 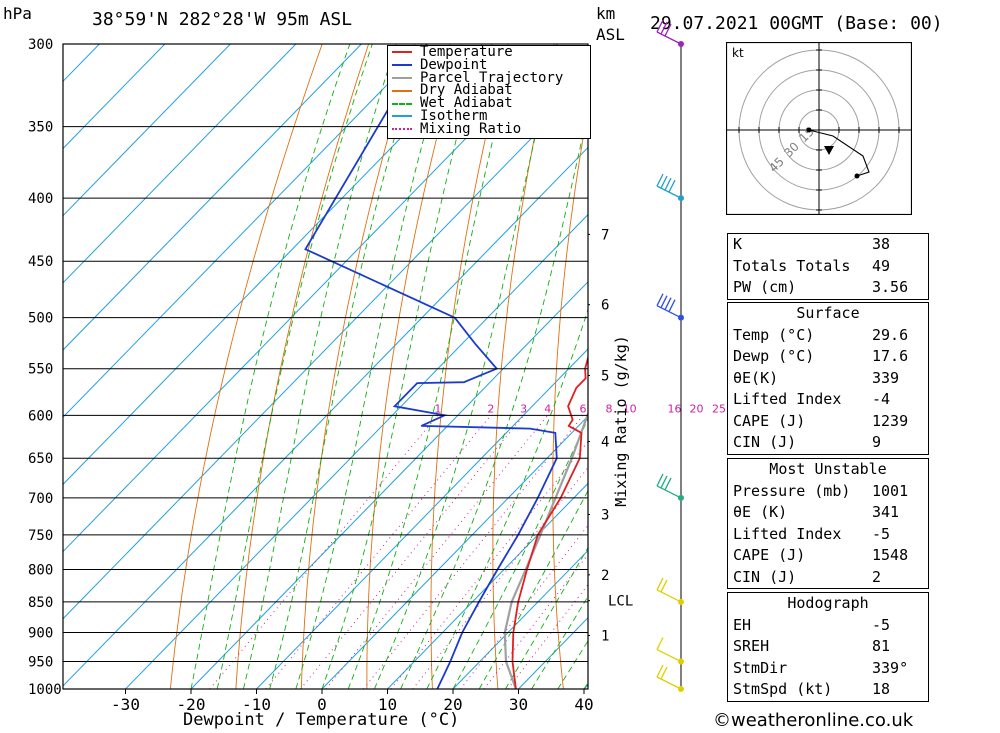 I want to click on mixing-ratio-label: 25, so click(x=719, y=408).